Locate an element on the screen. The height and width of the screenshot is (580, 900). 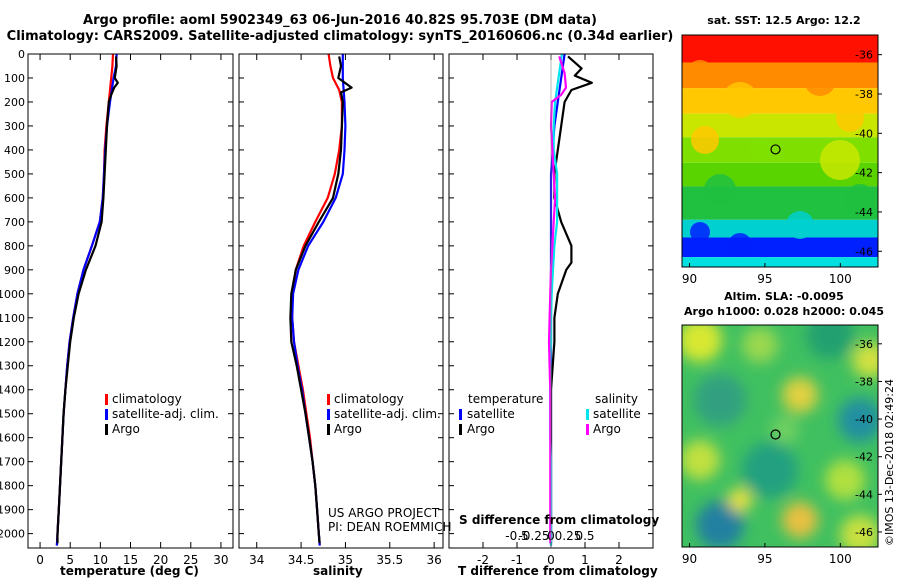
x-tick-label: 20 is located at coordinates (160, 560).